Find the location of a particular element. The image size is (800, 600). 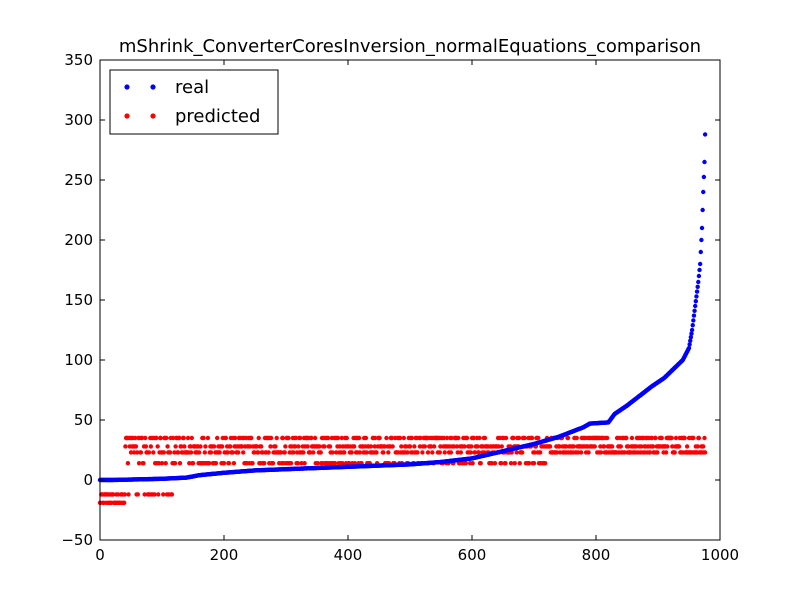

y-tick-label-0: −50 is located at coordinates (77, 540).